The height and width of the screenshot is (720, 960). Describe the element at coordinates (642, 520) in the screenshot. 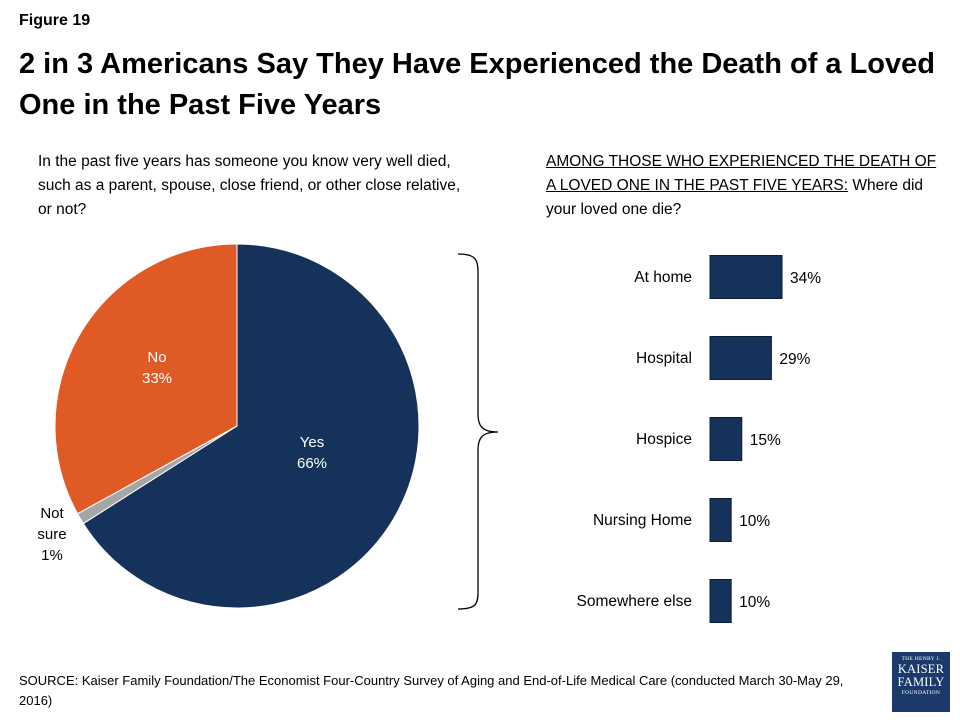

I see `bar-category-label: Nursing Home` at that location.